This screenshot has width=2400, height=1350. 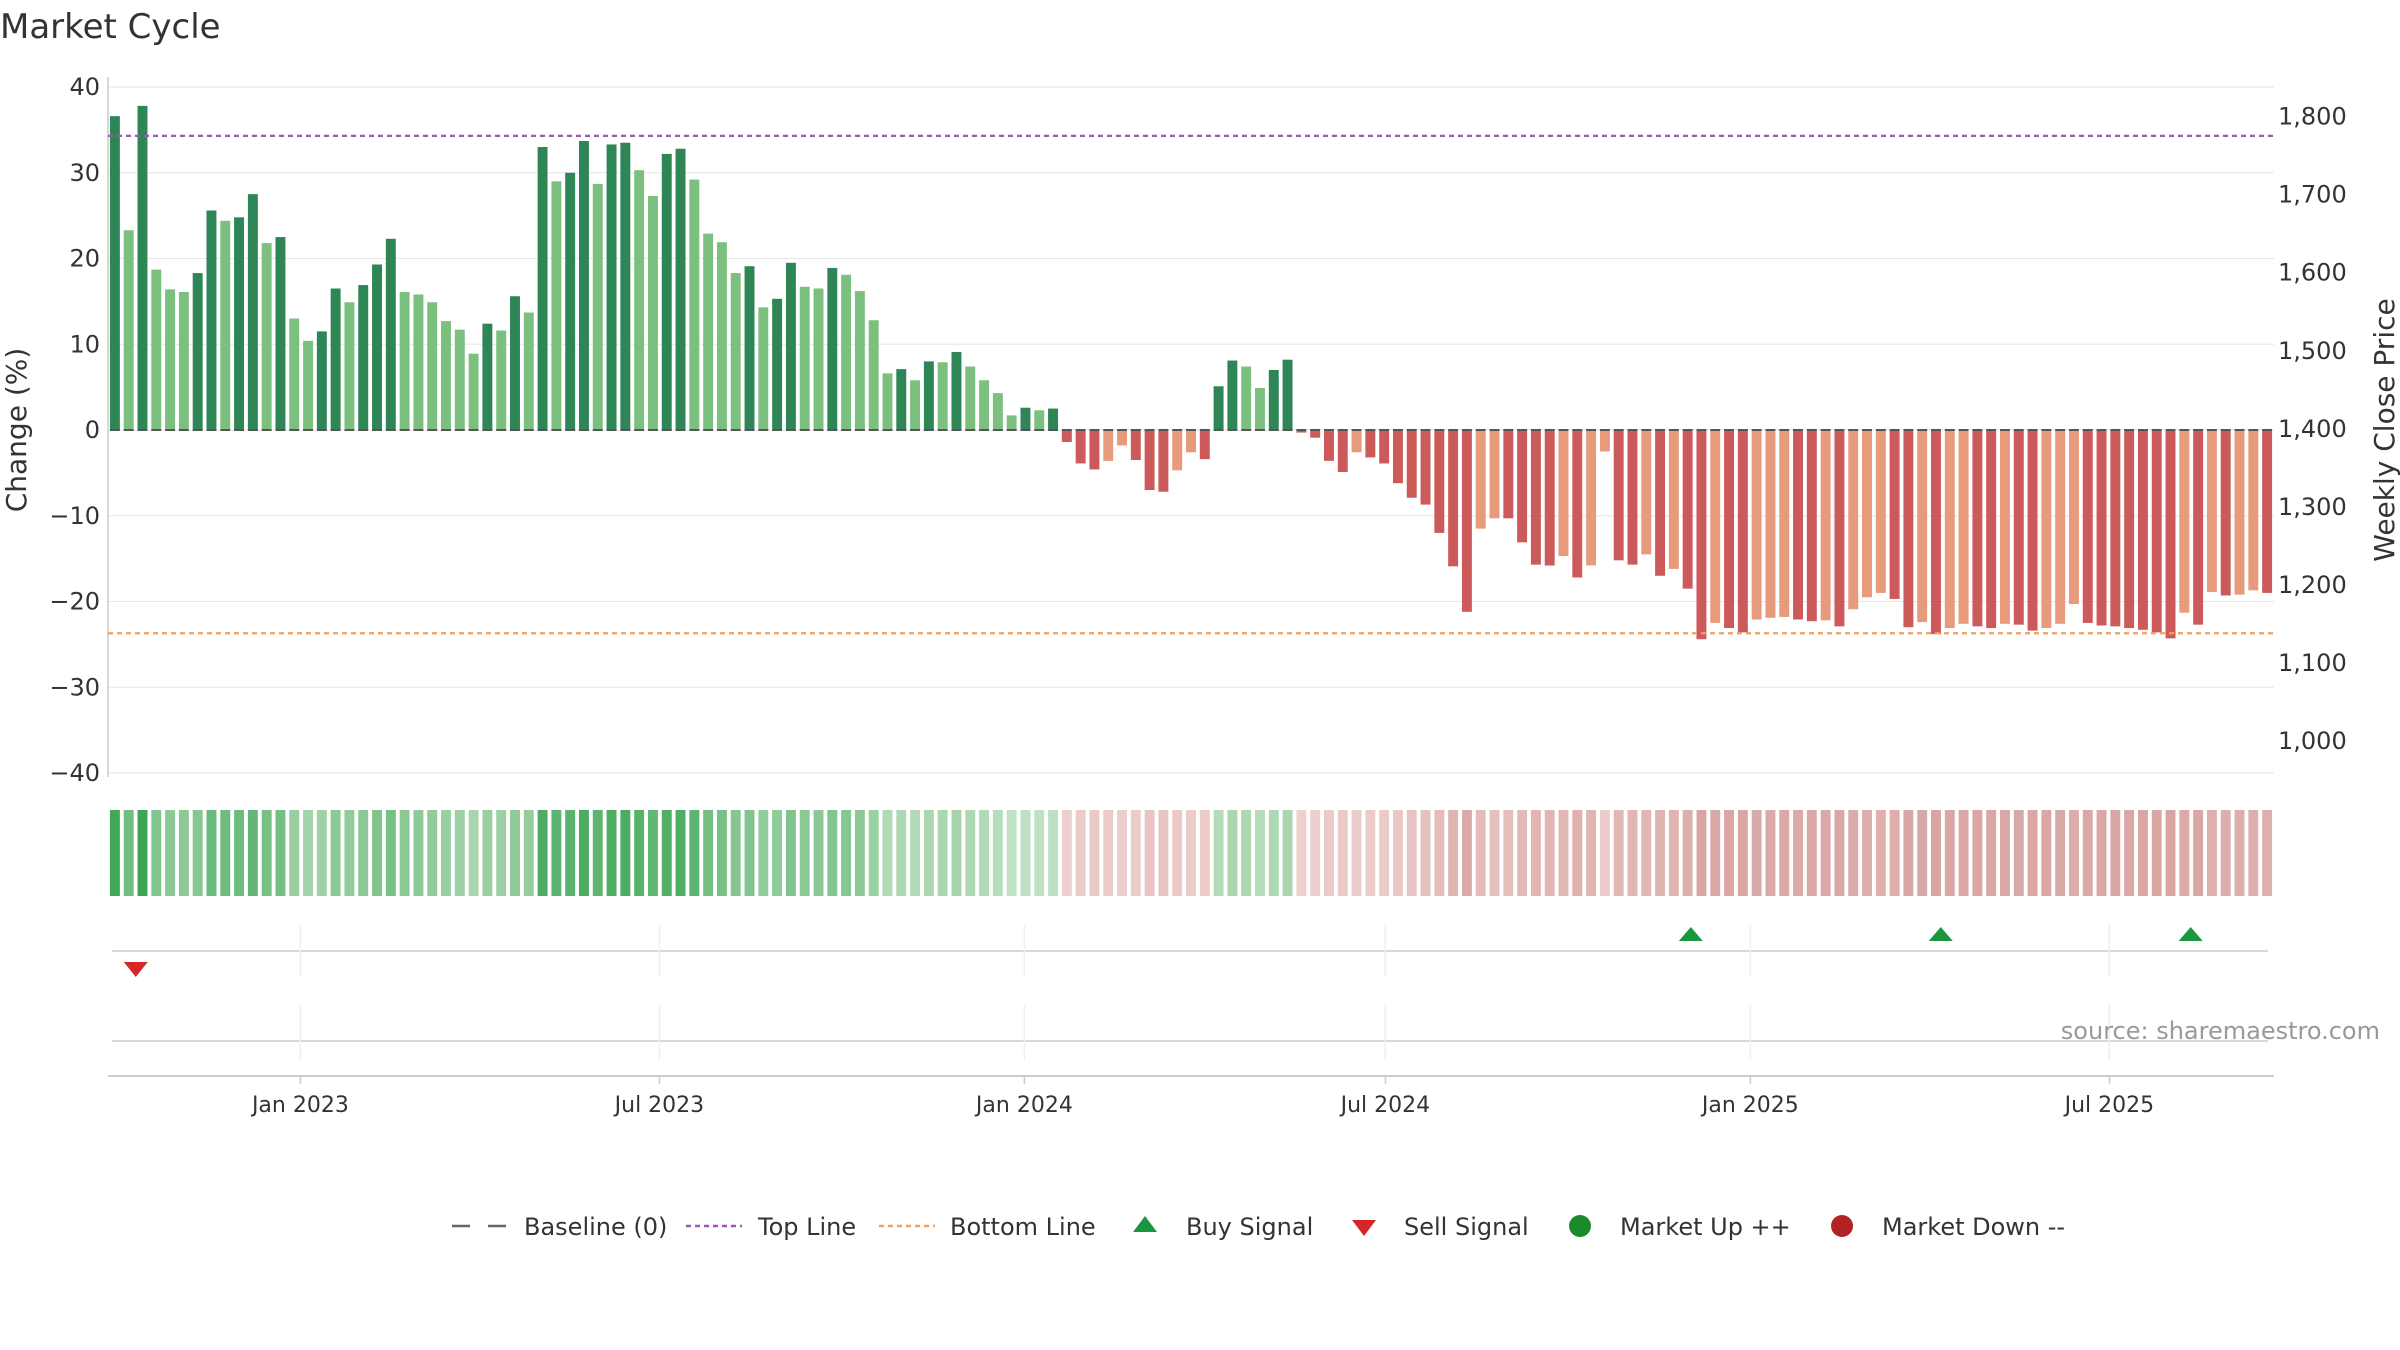 What do you see at coordinates (1249, 1227) in the screenshot?
I see `legend-label: Buy Signal` at bounding box center [1249, 1227].